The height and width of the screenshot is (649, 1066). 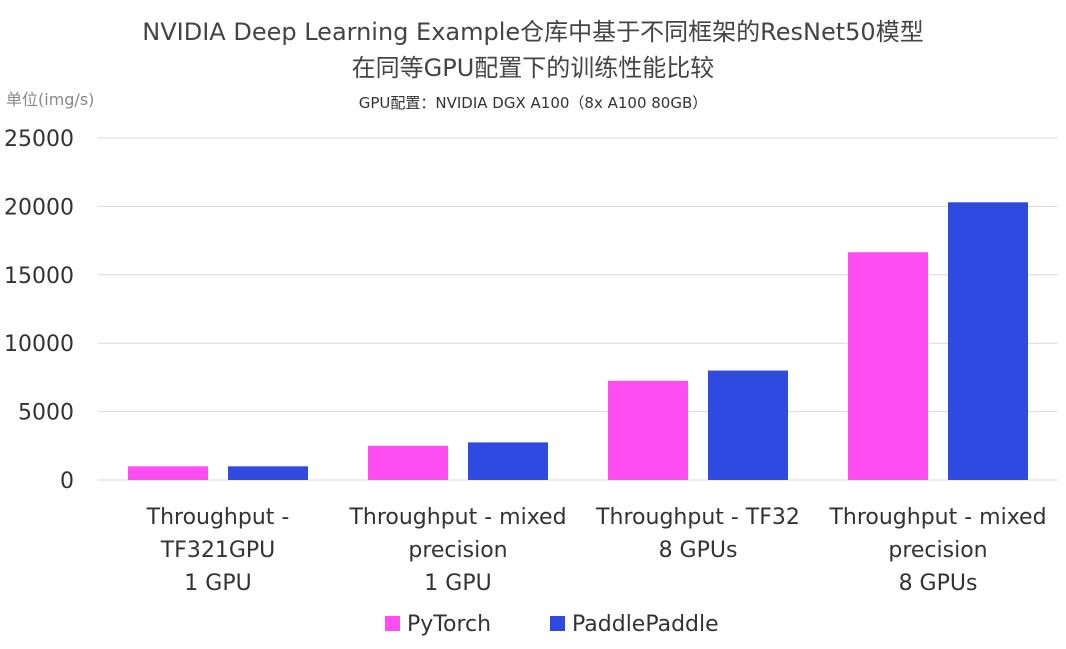 I want to click on y-tick-label: 15000, so click(x=39, y=276).